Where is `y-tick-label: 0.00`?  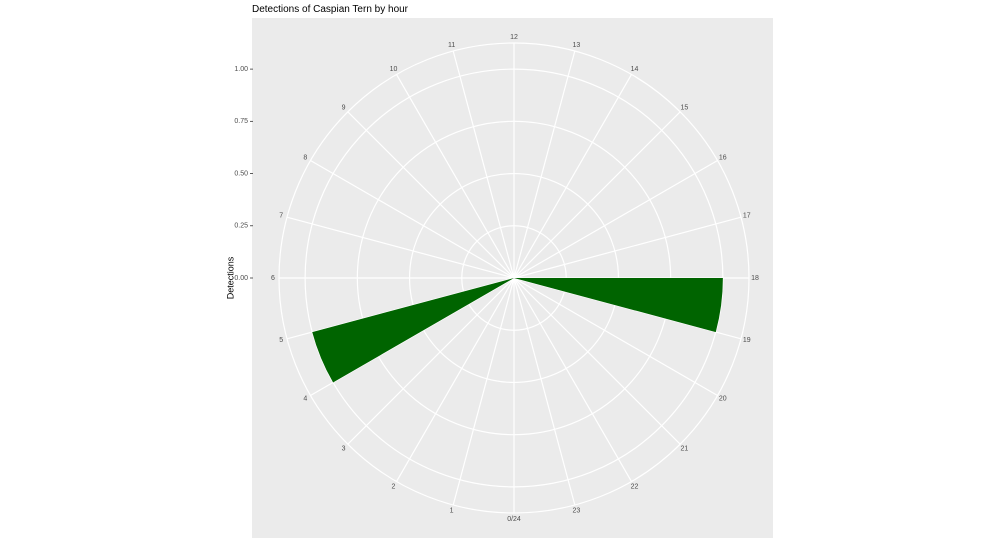 y-tick-label: 0.00 is located at coordinates (241, 278).